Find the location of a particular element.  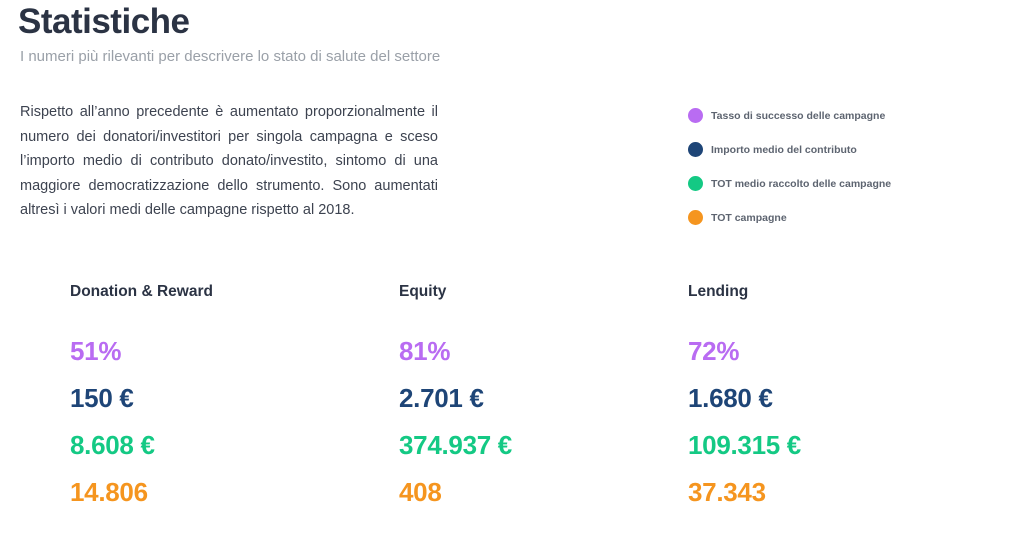

page-title: Statistiche is located at coordinates (104, 21).